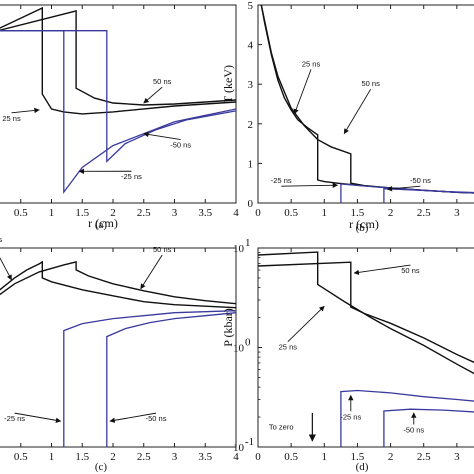 The height and width of the screenshot is (474, 474). What do you see at coordinates (281, 426) in the screenshot?
I see `annotation-label: To zero` at bounding box center [281, 426].